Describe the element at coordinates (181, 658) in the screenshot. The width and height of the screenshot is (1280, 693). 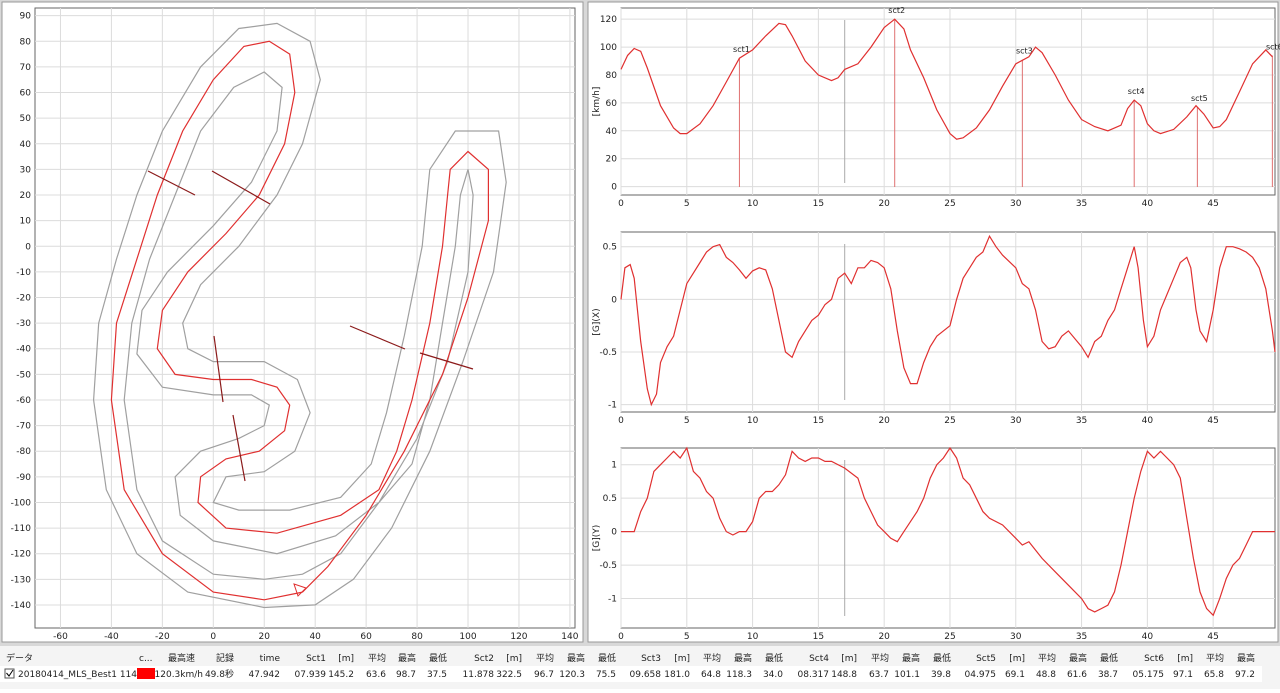
I see `column-header: 最高速` at that location.